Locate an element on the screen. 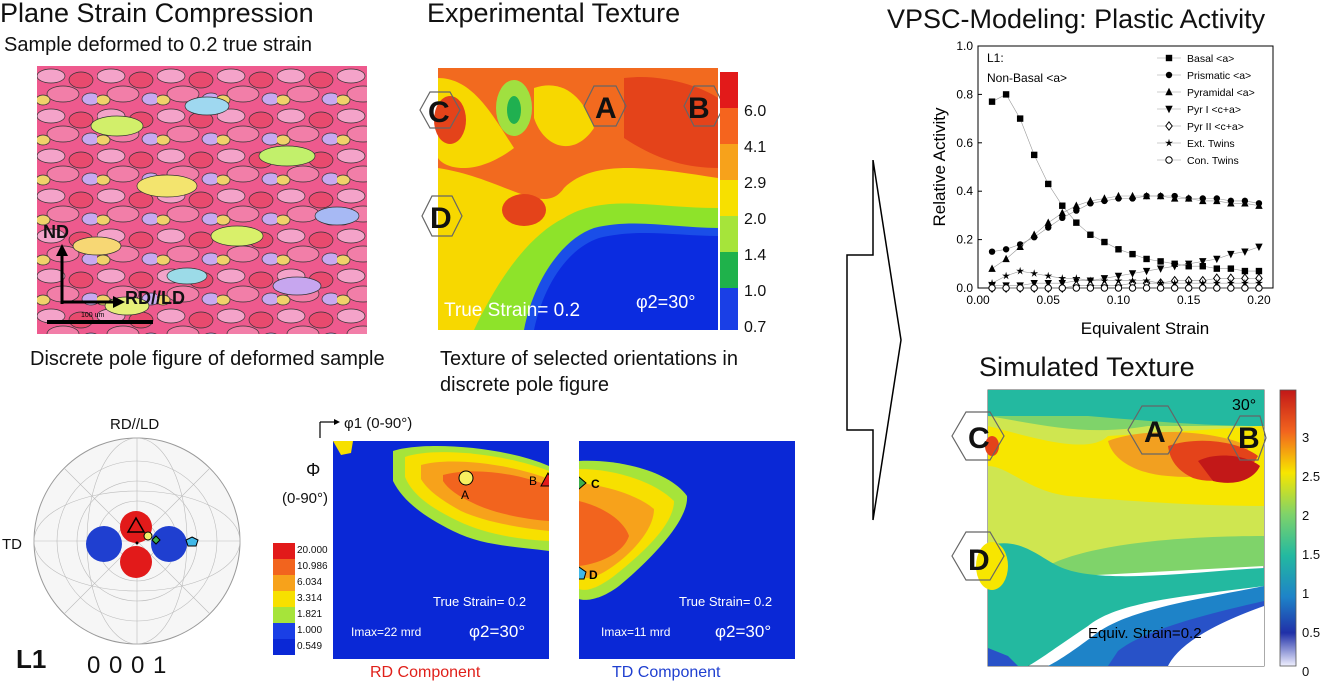  phi1-label: φ1 (0-90°) is located at coordinates (378, 423).